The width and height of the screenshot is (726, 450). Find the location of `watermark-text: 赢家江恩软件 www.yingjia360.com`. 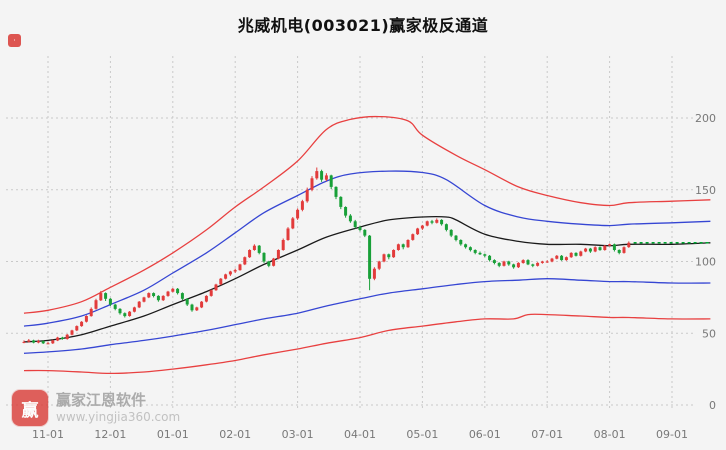

watermark-text: 赢家江恩软件 www.yingjia360.com is located at coordinates (118, 408).